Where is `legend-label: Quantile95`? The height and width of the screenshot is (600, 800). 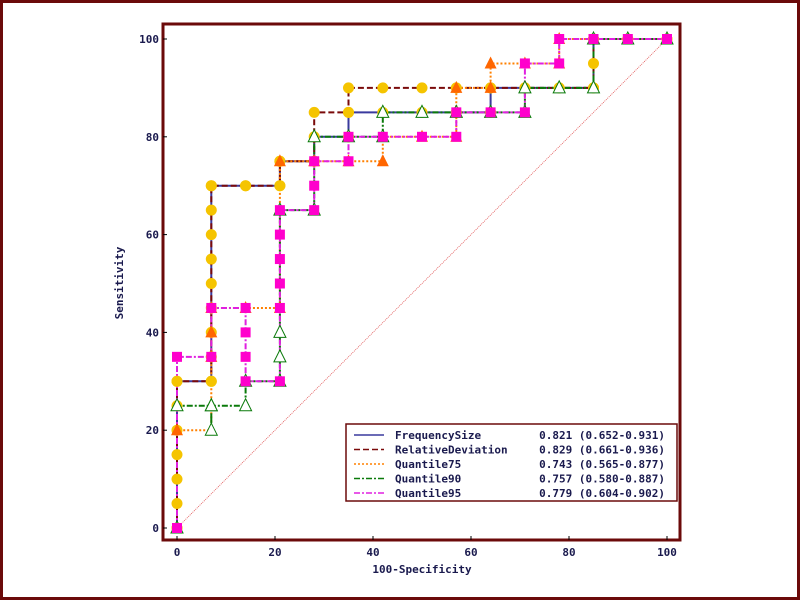
legend-label: Quantile95 is located at coordinates (428, 493).